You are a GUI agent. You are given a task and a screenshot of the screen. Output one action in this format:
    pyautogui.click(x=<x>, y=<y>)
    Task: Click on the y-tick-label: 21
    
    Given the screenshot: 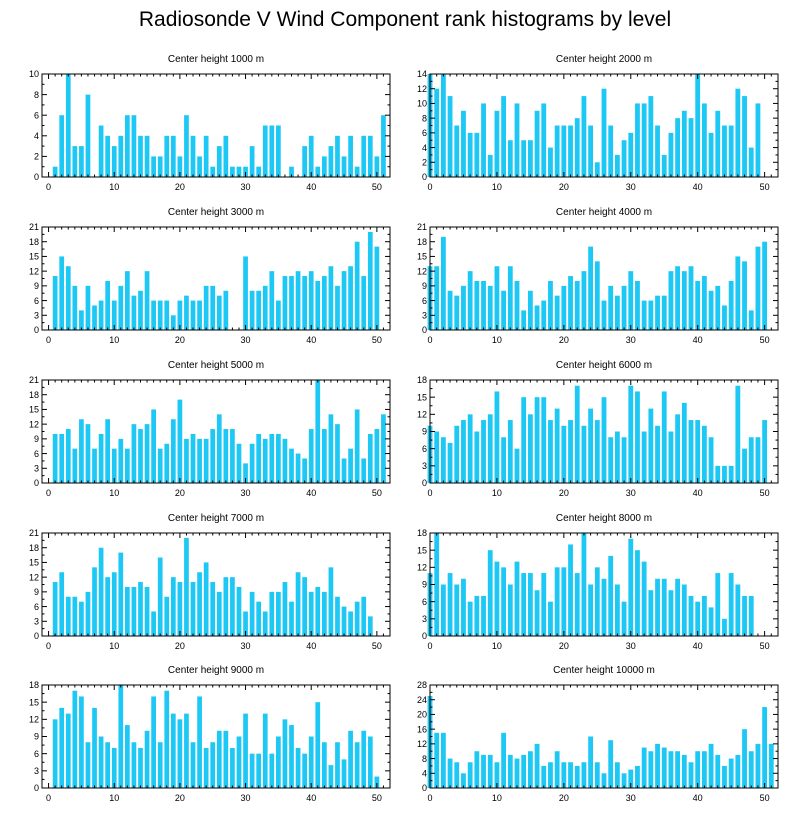 What is the action you would take?
    pyautogui.click(x=34, y=380)
    